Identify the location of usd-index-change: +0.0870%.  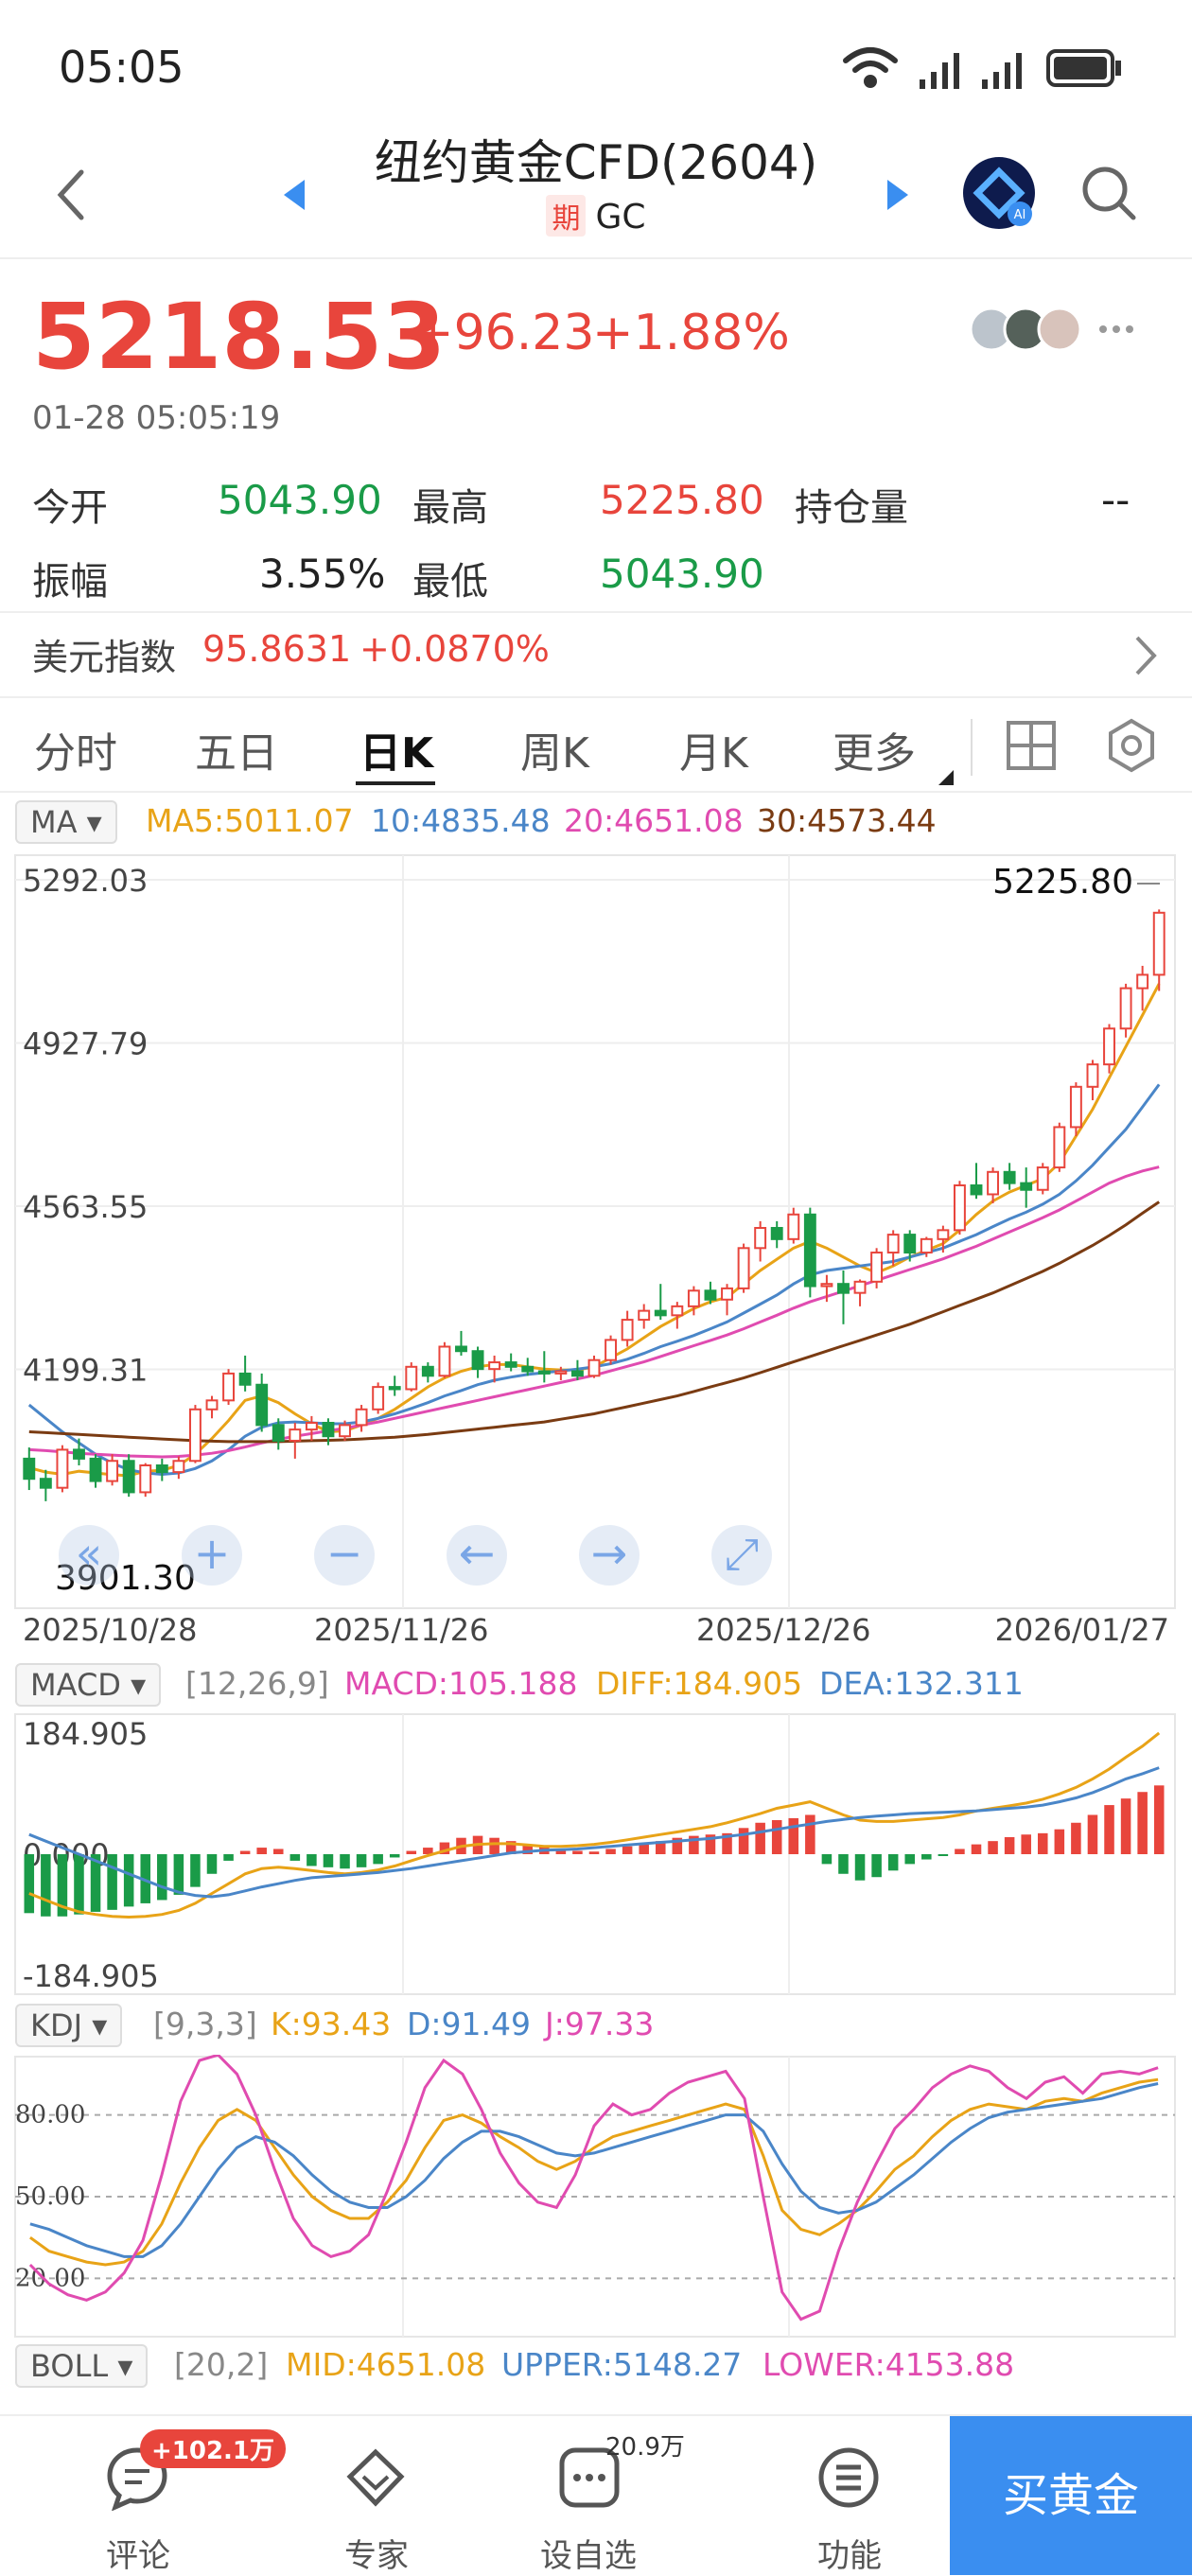
(454, 649).